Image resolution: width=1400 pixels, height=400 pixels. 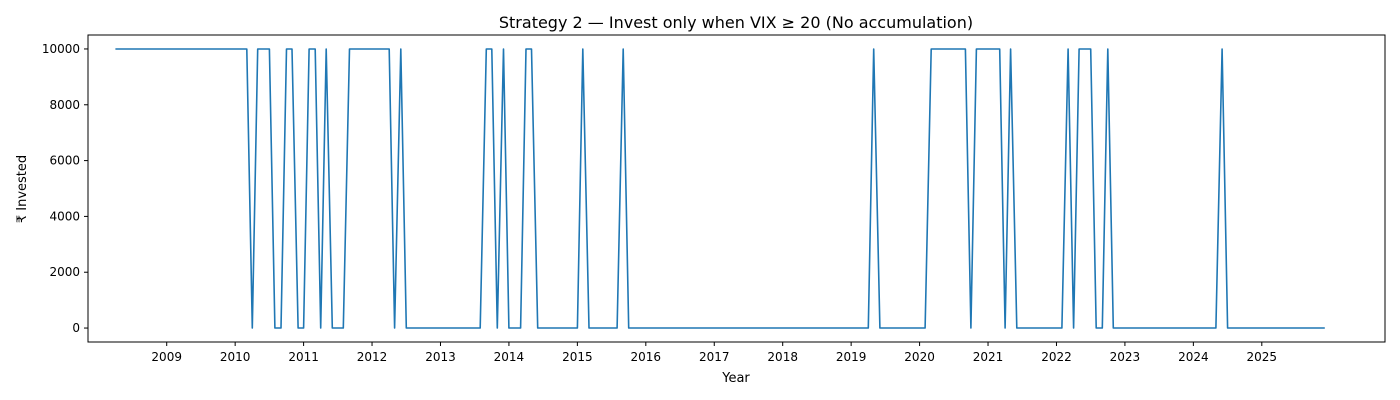 I want to click on y-axis-ticks: 0 2000 4000 6000 8000 10000, so click(x=65, y=188).